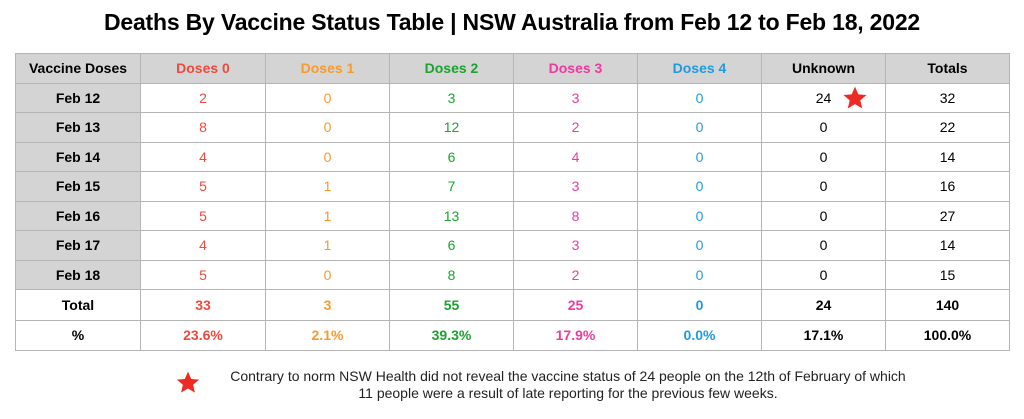 Image resolution: width=1024 pixels, height=419 pixels. What do you see at coordinates (451, 335) in the screenshot?
I see `percent-doses-2: 39.3%` at bounding box center [451, 335].